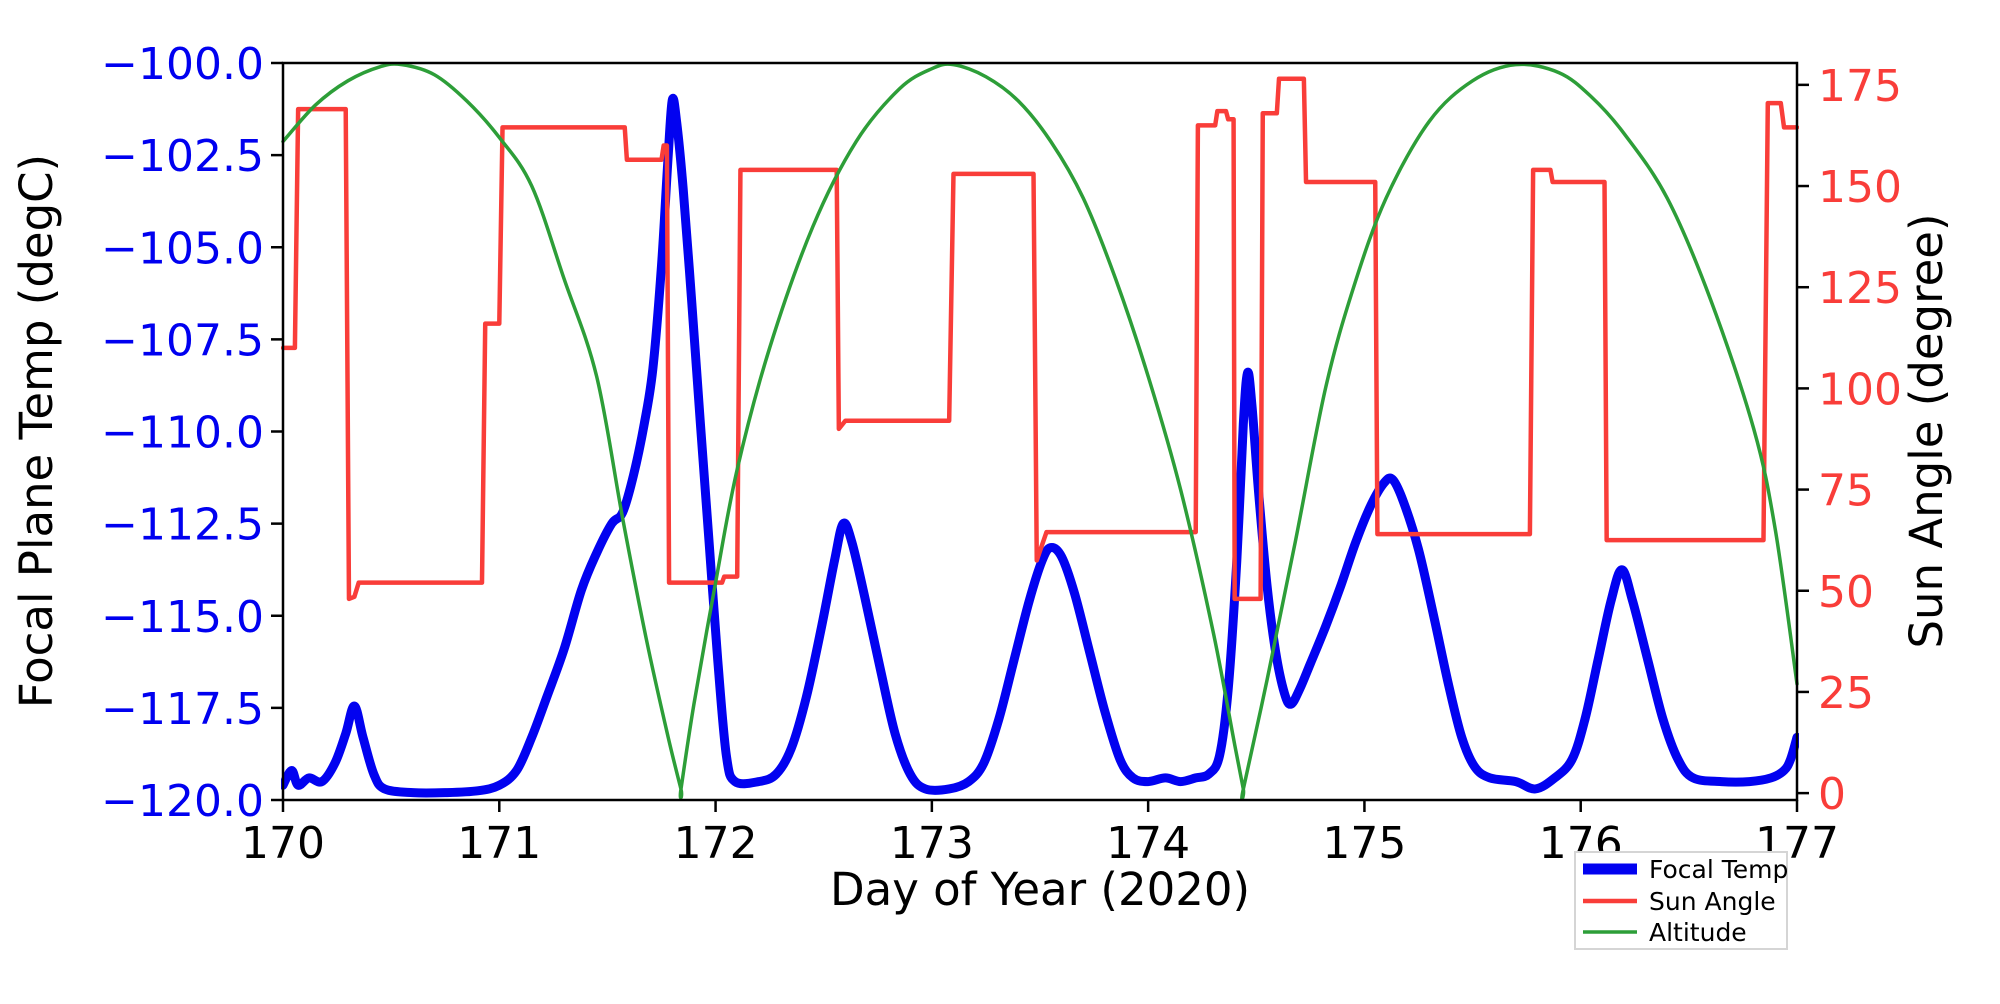  Describe the element at coordinates (716, 843) in the screenshot. I see `x-axis-tick-label: 172` at that location.